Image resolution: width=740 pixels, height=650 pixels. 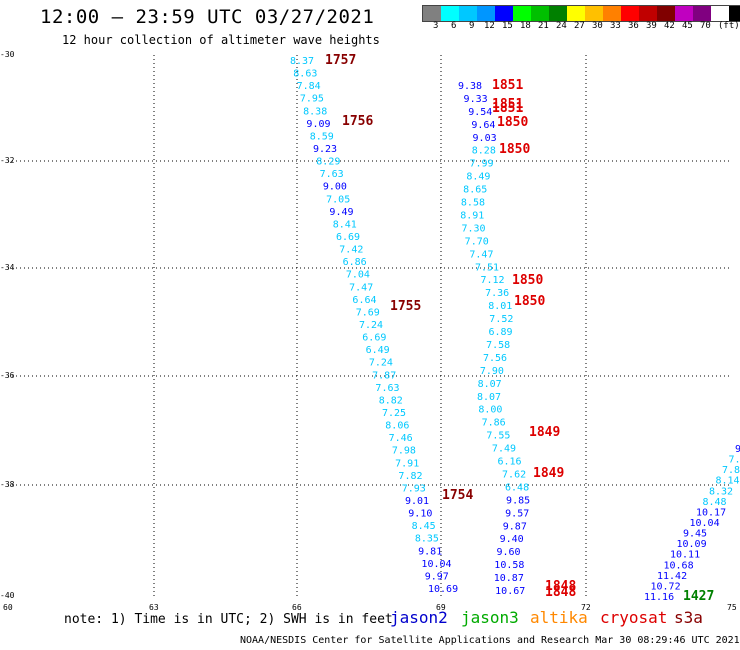 I want to click on swh-value: 7.55, so click(x=498, y=436).